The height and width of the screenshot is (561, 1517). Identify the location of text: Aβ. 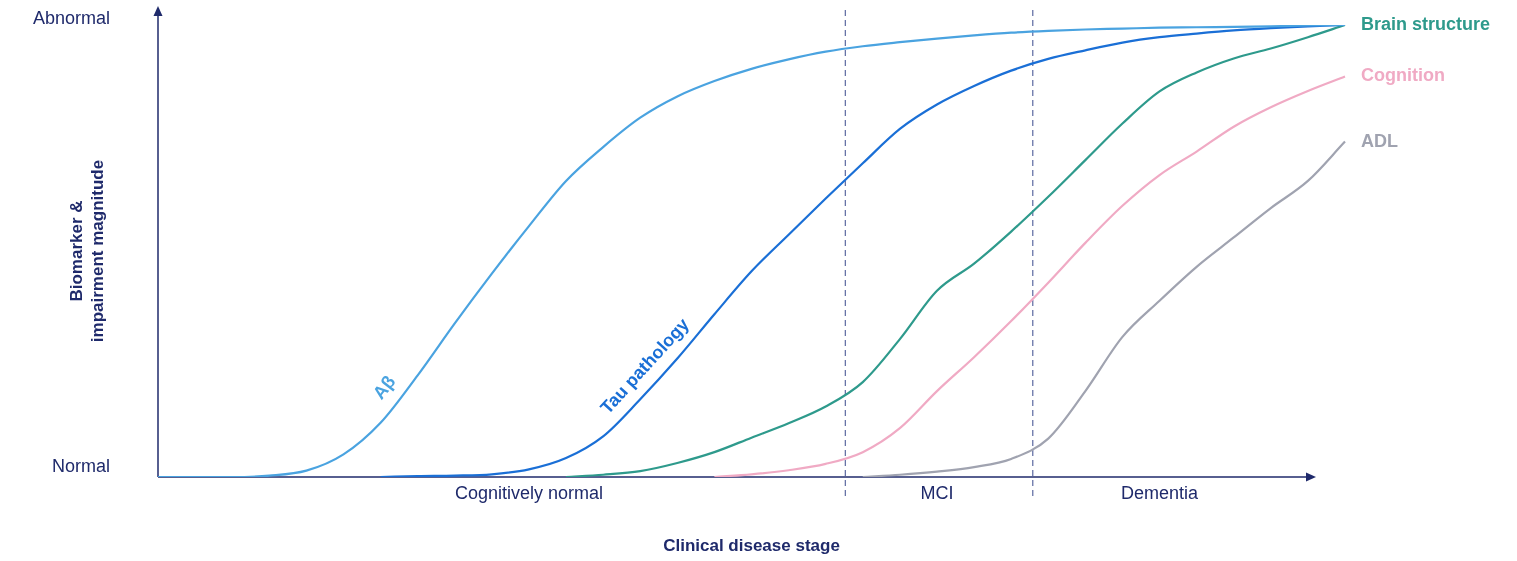
(384, 387).